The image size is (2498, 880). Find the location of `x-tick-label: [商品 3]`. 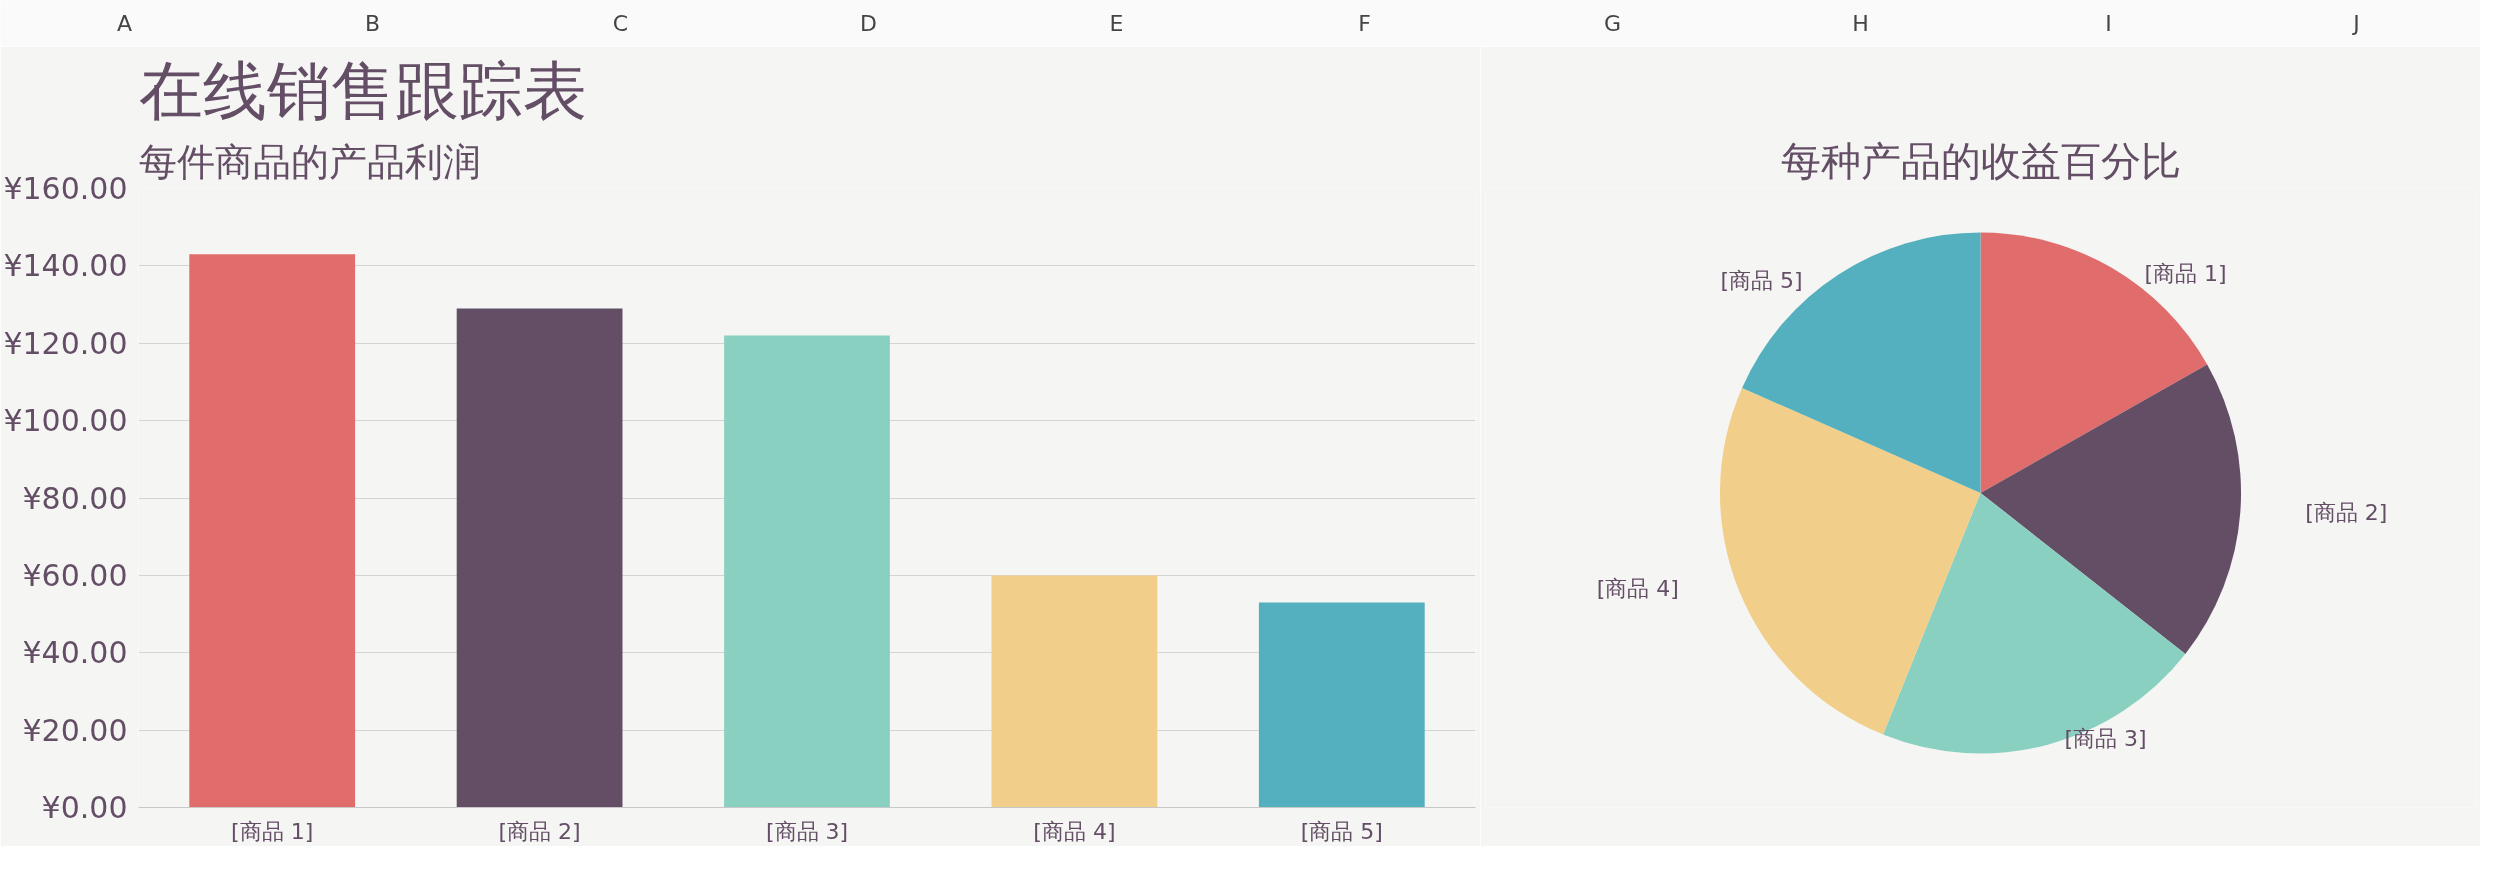

x-tick-label: [商品 3] is located at coordinates (807, 831).